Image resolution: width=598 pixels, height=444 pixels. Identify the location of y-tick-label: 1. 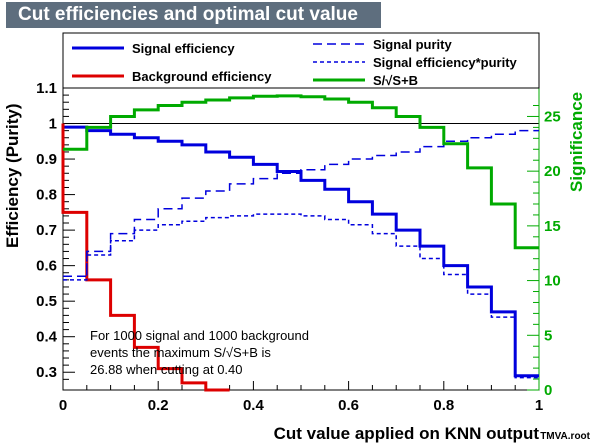
(53, 124).